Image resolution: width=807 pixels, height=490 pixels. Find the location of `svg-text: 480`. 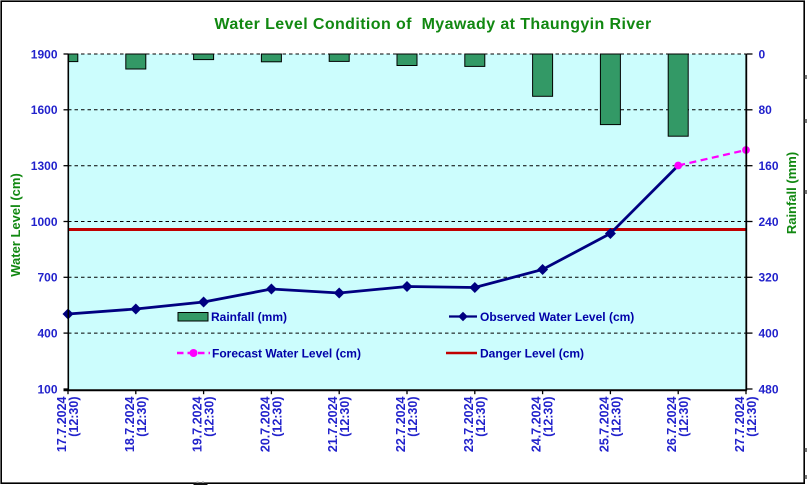

svg-text: 480 is located at coordinates (769, 389).